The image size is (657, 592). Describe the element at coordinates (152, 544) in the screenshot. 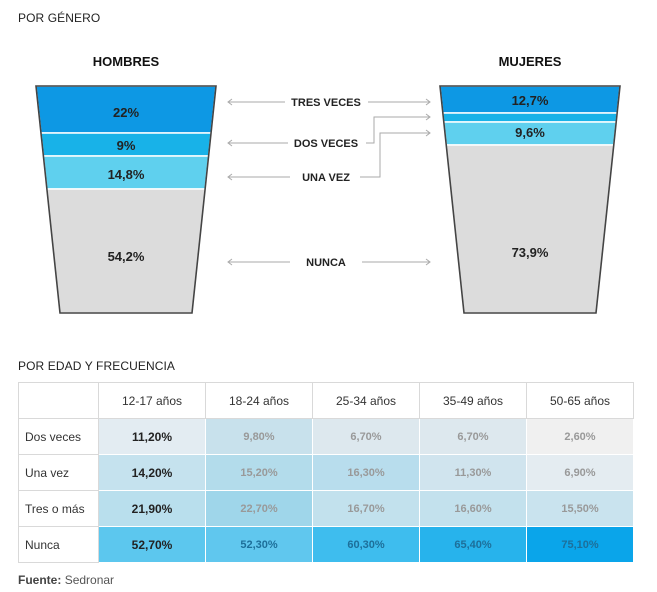

I see `table-cell: 52,70%` at that location.